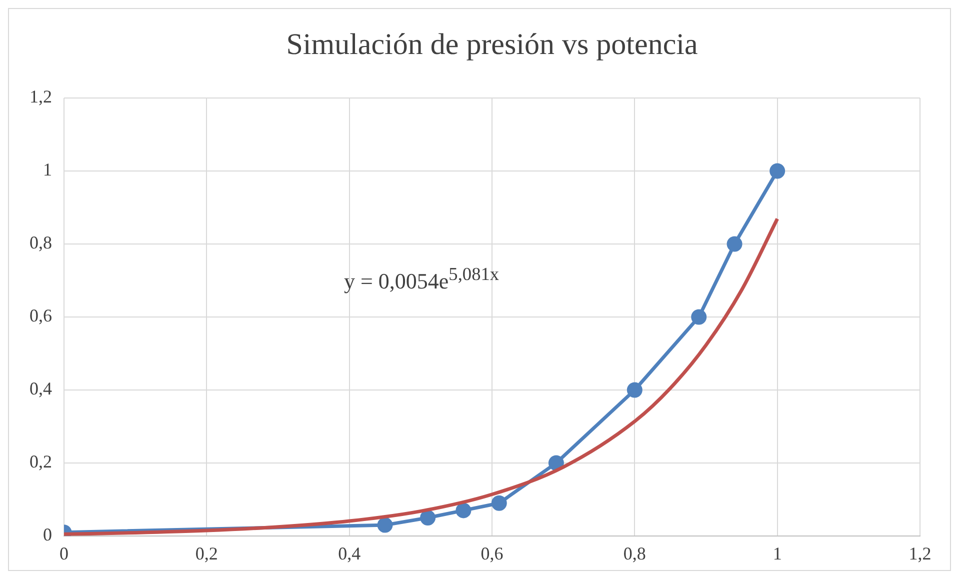 Image resolution: width=959 pixels, height=579 pixels. Describe the element at coordinates (349, 554) in the screenshot. I see `x-tick-label: 0,4` at that location.